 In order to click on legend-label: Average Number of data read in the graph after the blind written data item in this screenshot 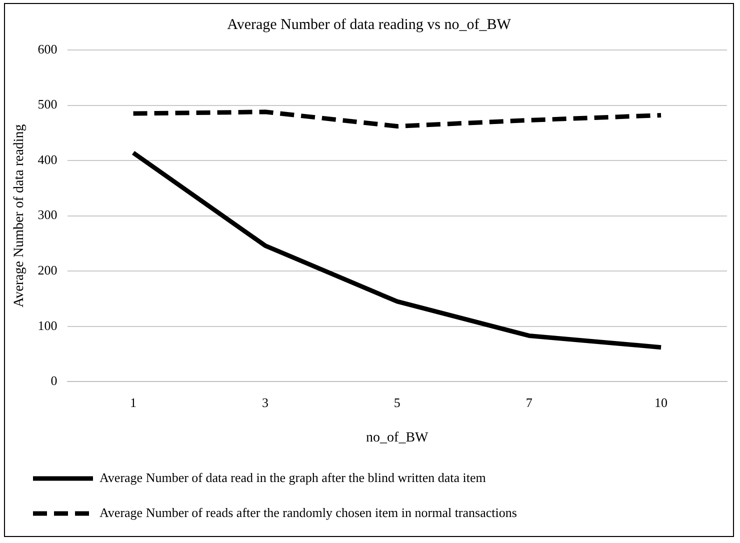, I will do `click(293, 477)`.